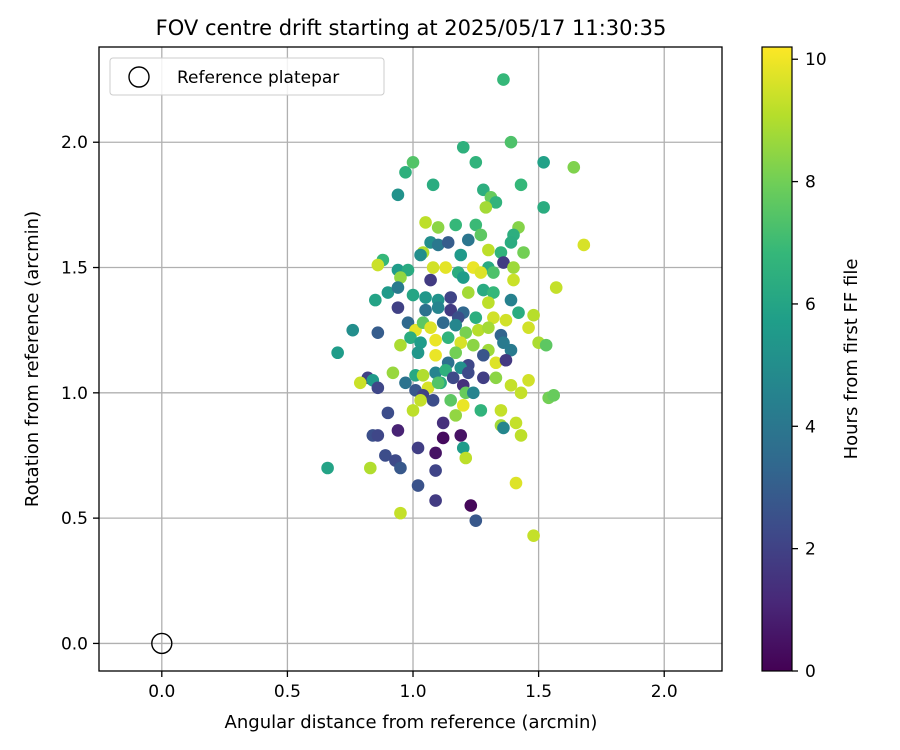 The width and height of the screenshot is (900, 750). Describe the element at coordinates (810, 550) in the screenshot. I see `colorbar-tick-label: 2` at that location.